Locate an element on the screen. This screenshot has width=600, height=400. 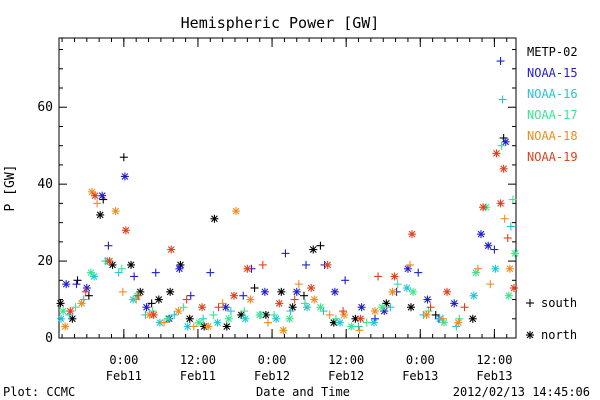
x-tick-date-label: Feb13 is located at coordinates (494, 376).